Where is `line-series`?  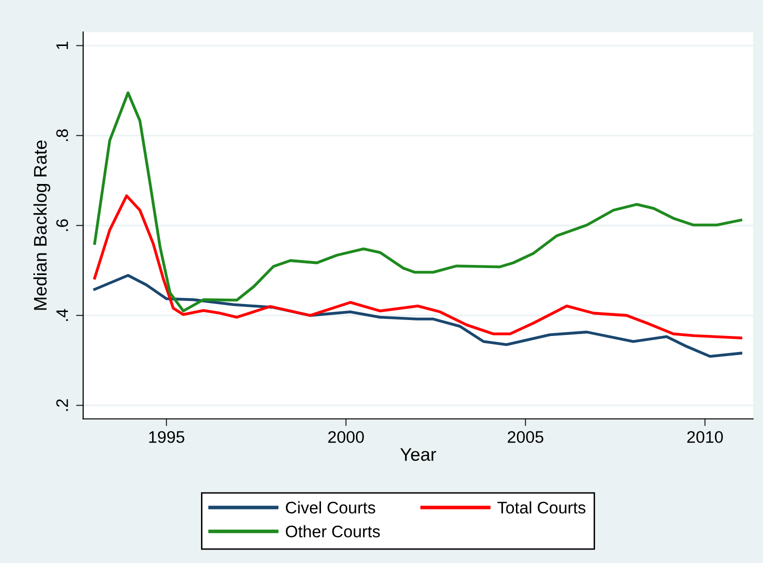
line-series is located at coordinates (417, 316).